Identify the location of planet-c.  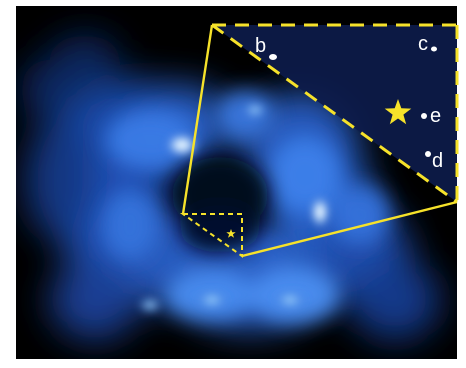
(434, 49).